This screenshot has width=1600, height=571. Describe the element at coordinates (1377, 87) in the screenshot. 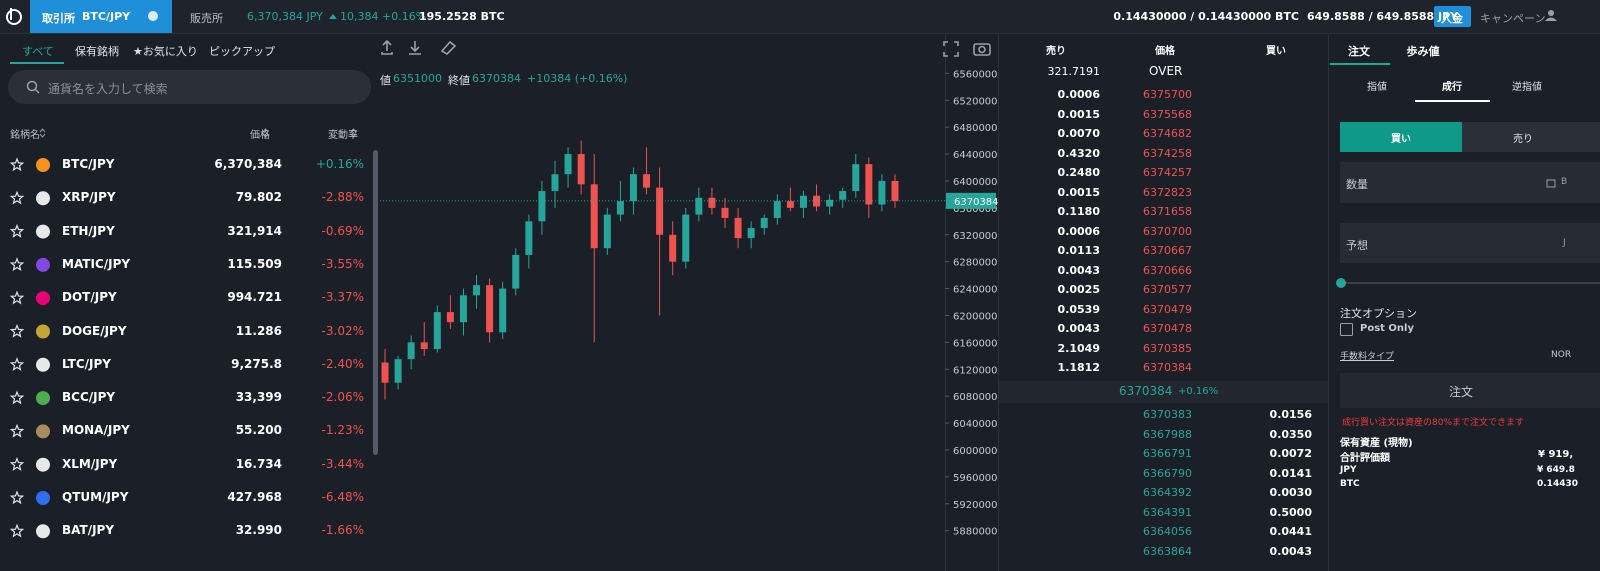

I see `order-type: 指値` at that location.